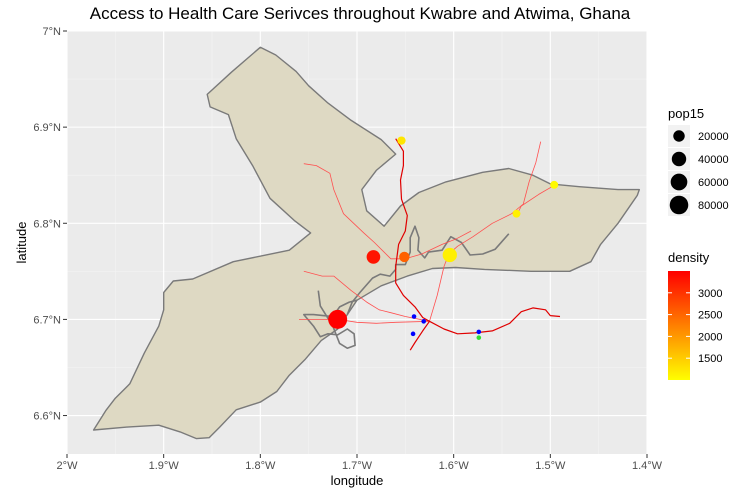  Describe the element at coordinates (260, 466) in the screenshot. I see `x-tick-label: 1.8°W` at that location.